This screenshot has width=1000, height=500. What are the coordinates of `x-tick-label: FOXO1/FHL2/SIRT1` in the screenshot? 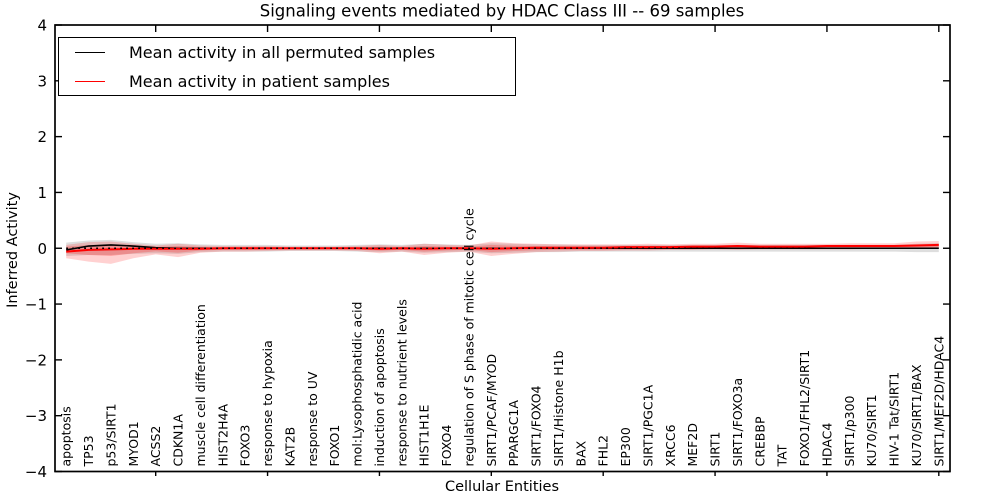 It's located at (804, 408).